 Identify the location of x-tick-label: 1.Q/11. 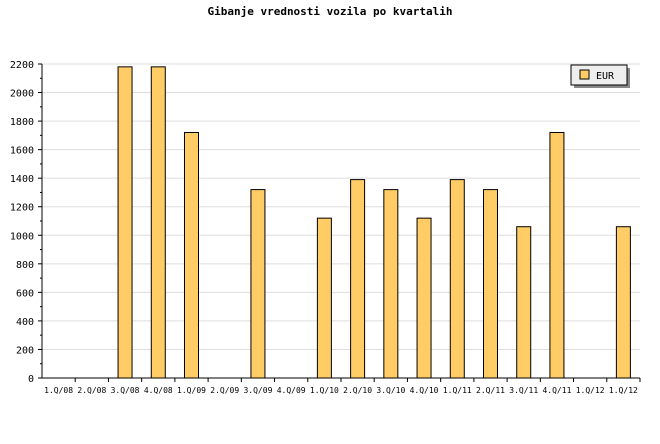
(457, 390).